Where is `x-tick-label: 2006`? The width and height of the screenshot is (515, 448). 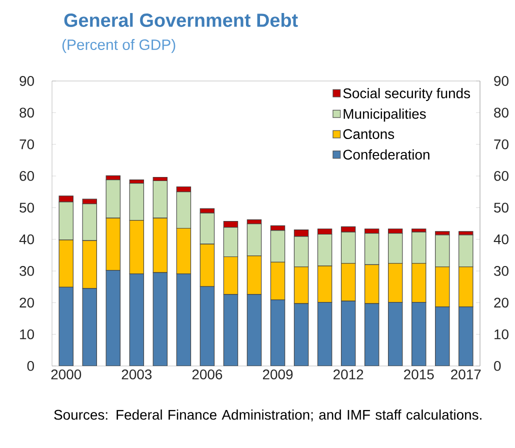 x-tick-label: 2006 is located at coordinates (207, 374).